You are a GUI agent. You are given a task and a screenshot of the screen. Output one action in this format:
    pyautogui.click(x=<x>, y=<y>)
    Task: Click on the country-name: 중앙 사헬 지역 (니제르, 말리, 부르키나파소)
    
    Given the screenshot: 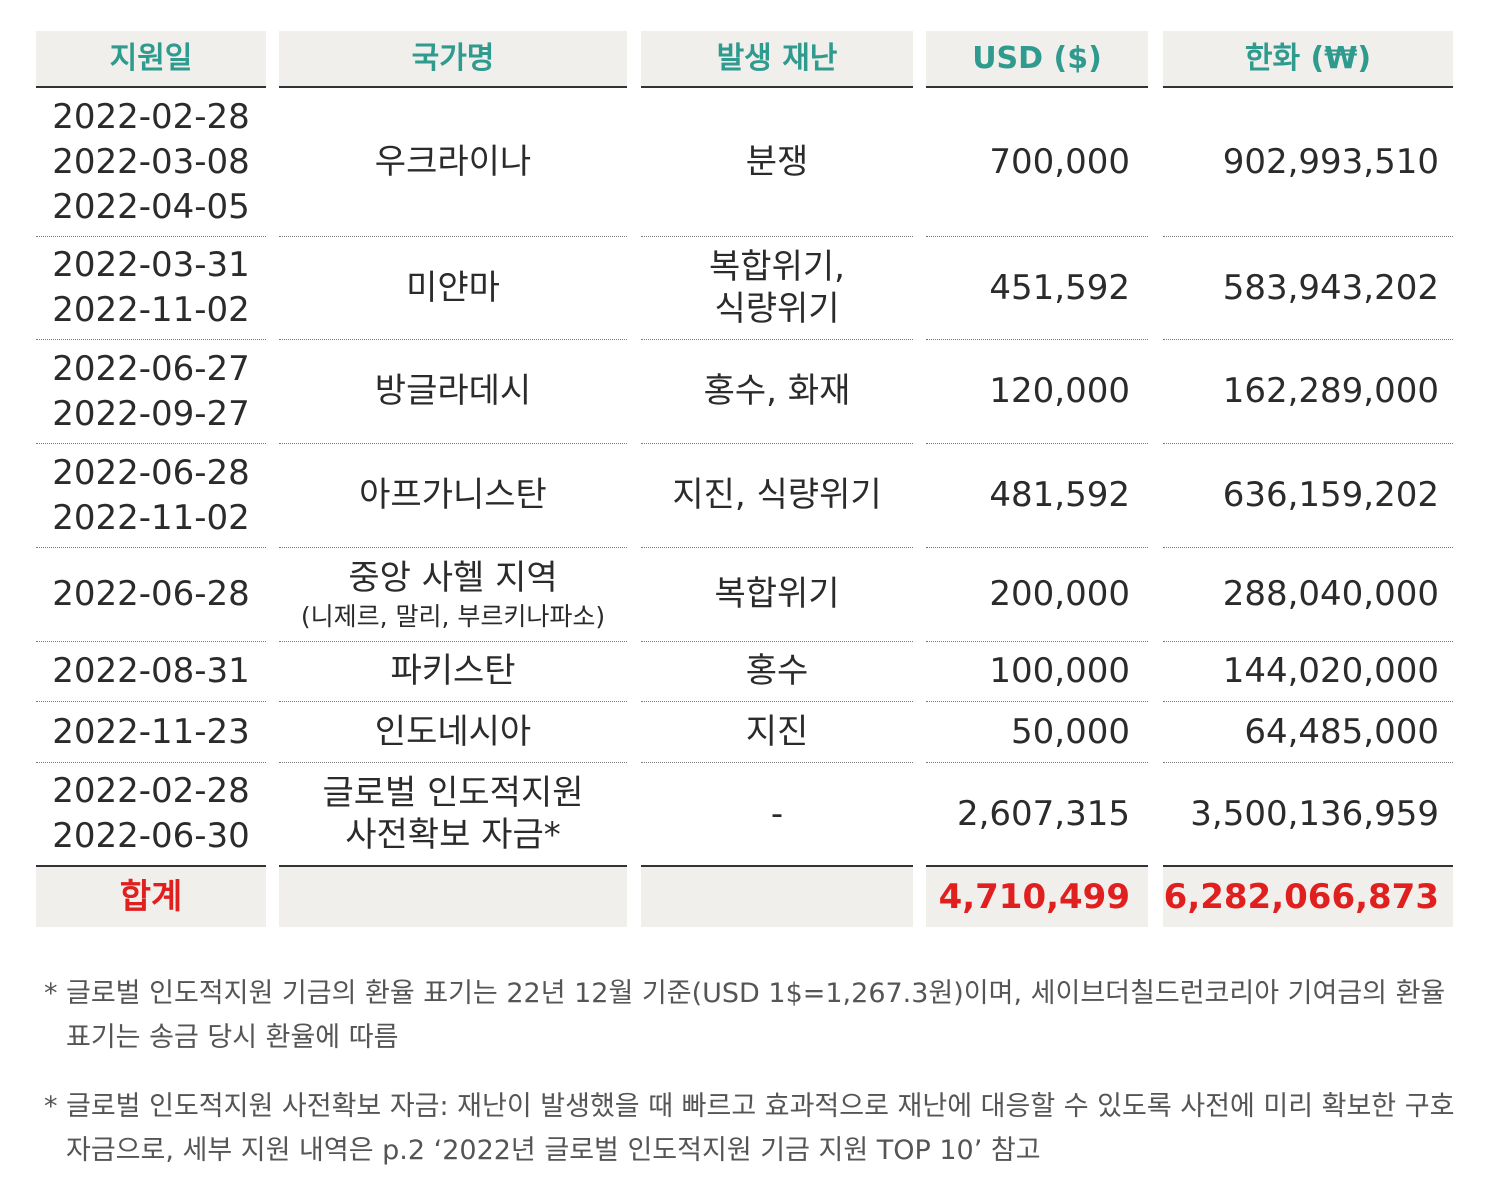 What is the action you would take?
    pyautogui.click(x=453, y=595)
    